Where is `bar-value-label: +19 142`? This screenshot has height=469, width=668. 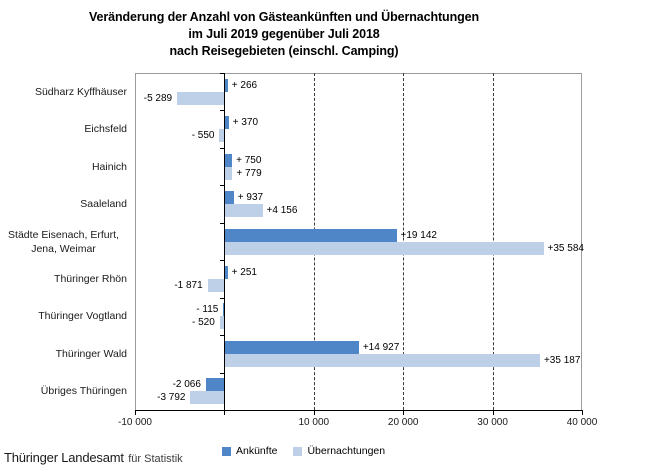 bar-value-label: +19 142 is located at coordinates (418, 235).